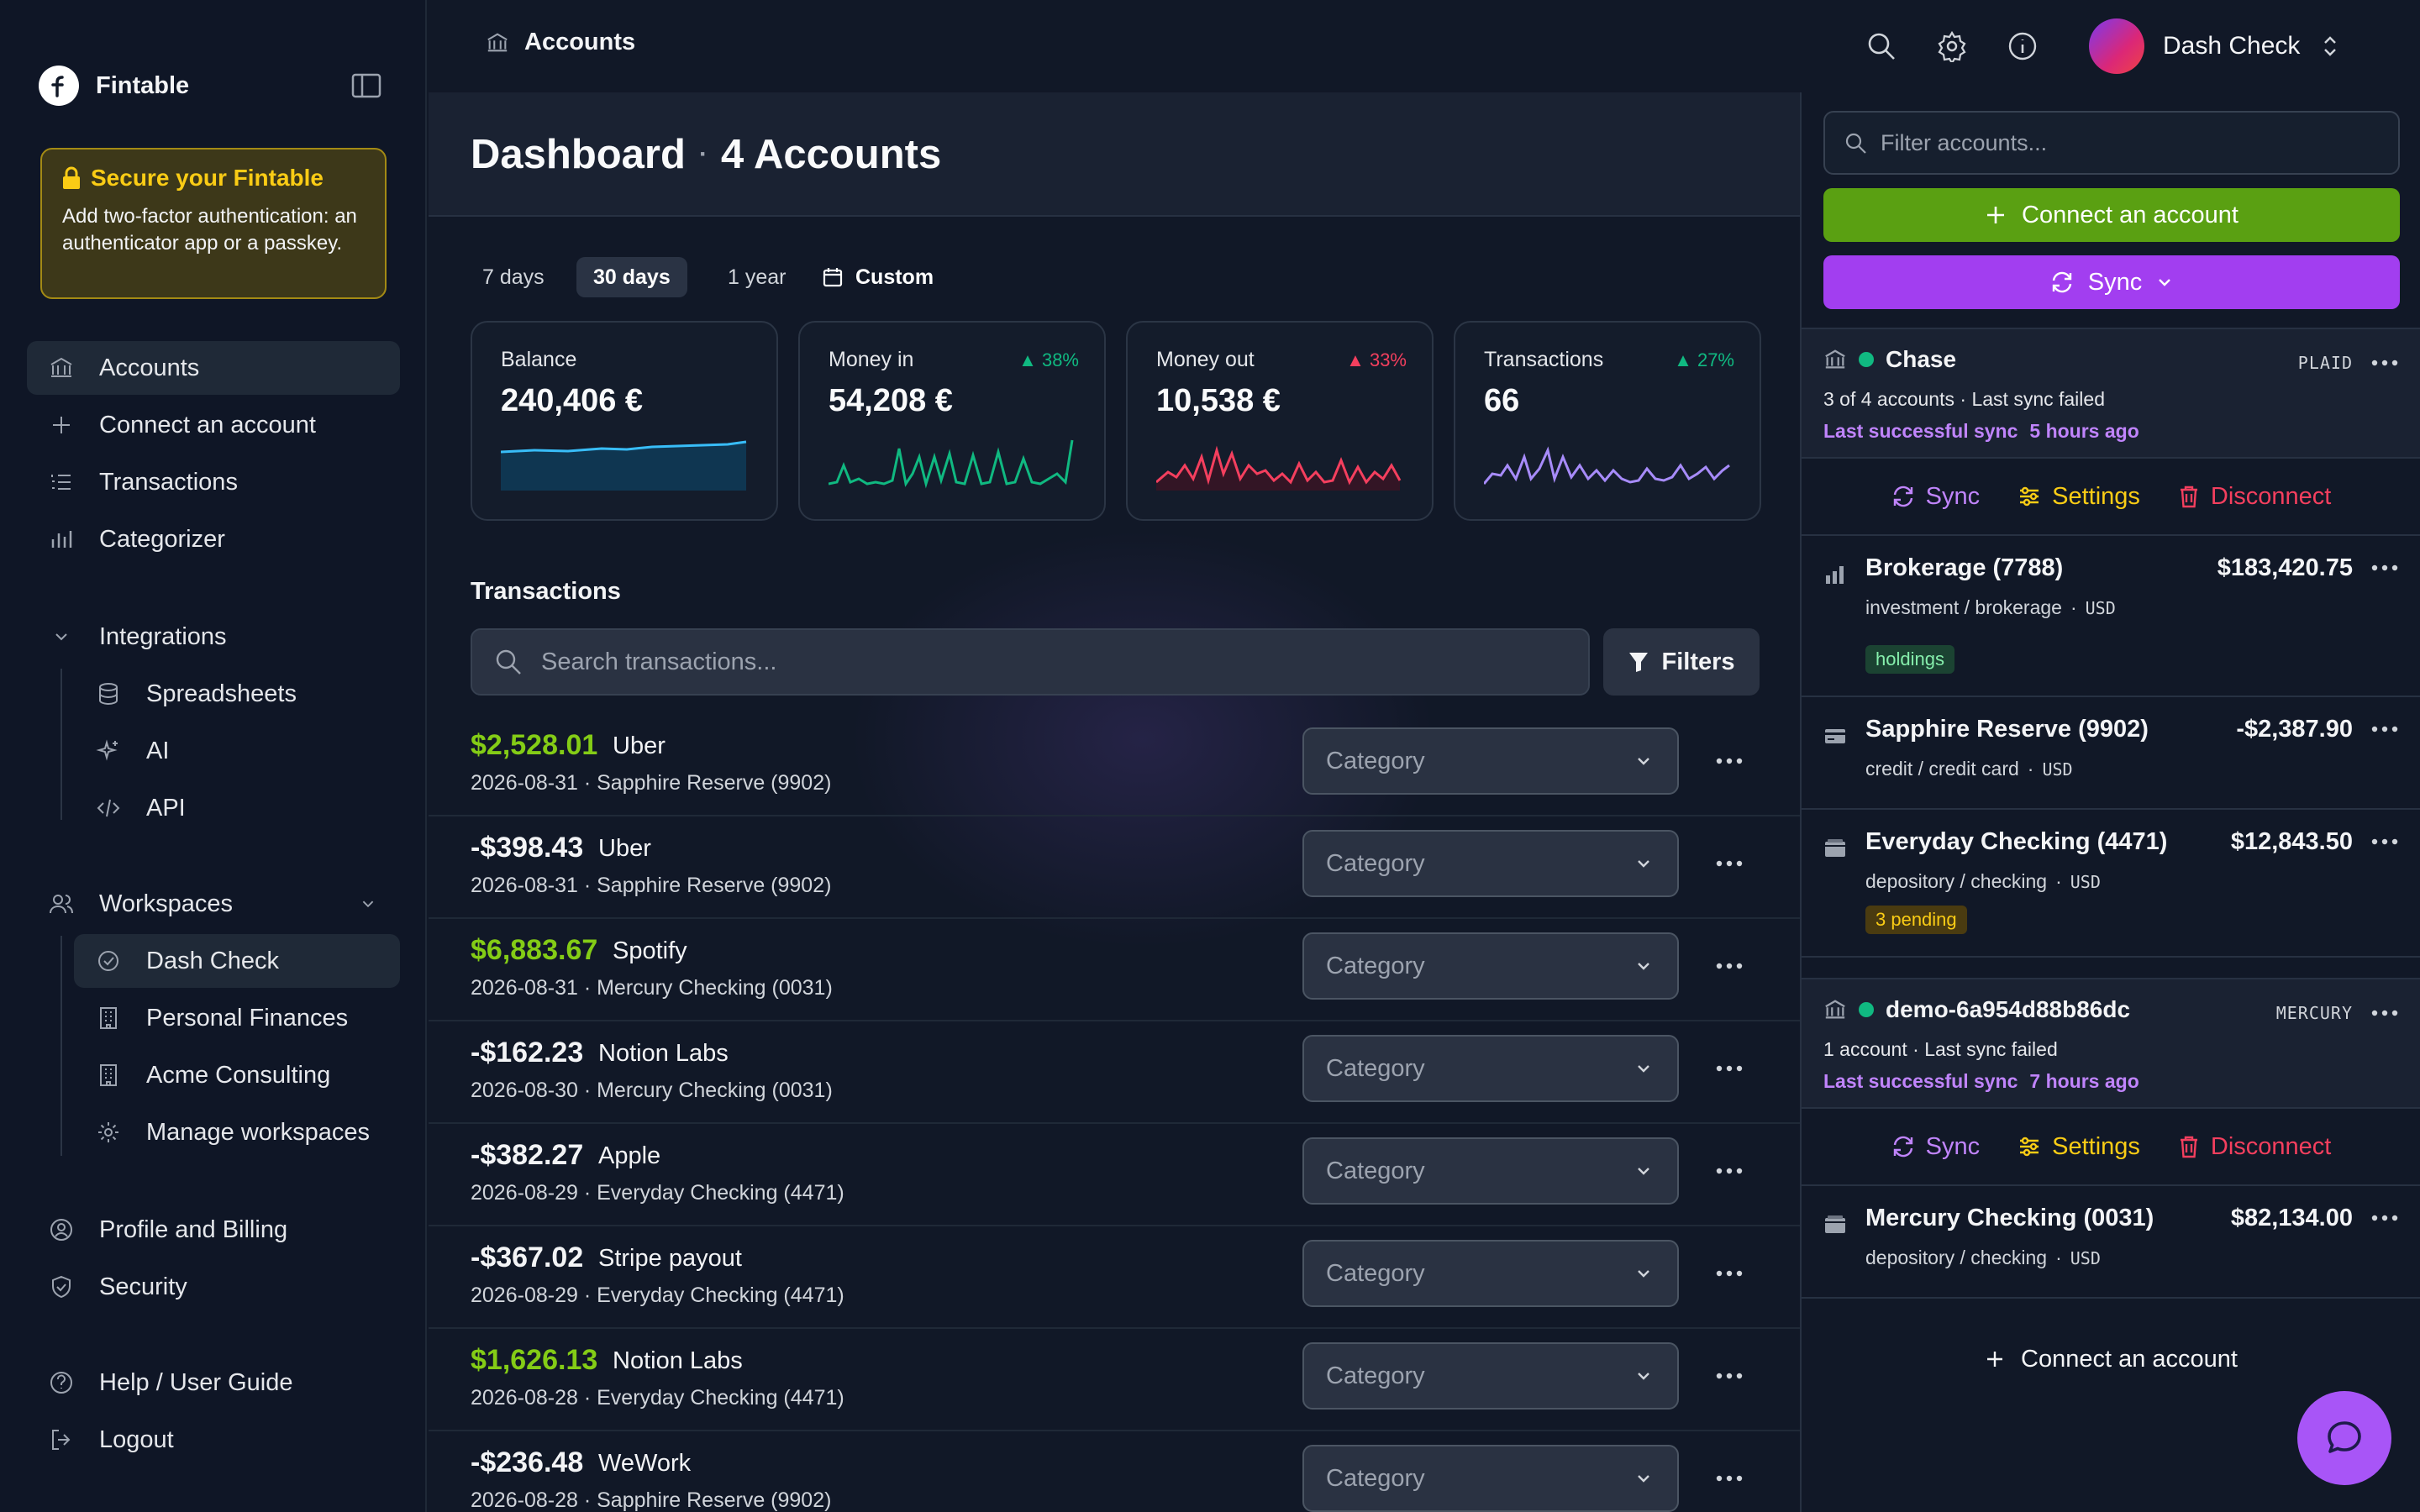 This screenshot has width=2420, height=1512. What do you see at coordinates (237, 751) in the screenshot?
I see `sidebar-item-ai: AI` at bounding box center [237, 751].